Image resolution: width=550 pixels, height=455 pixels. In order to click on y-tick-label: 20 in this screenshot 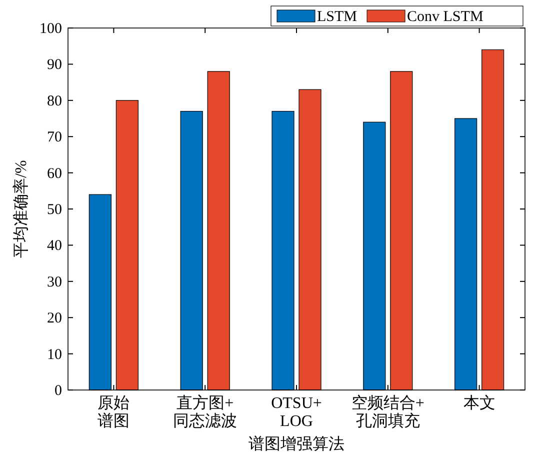, I will do `click(54, 318)`.